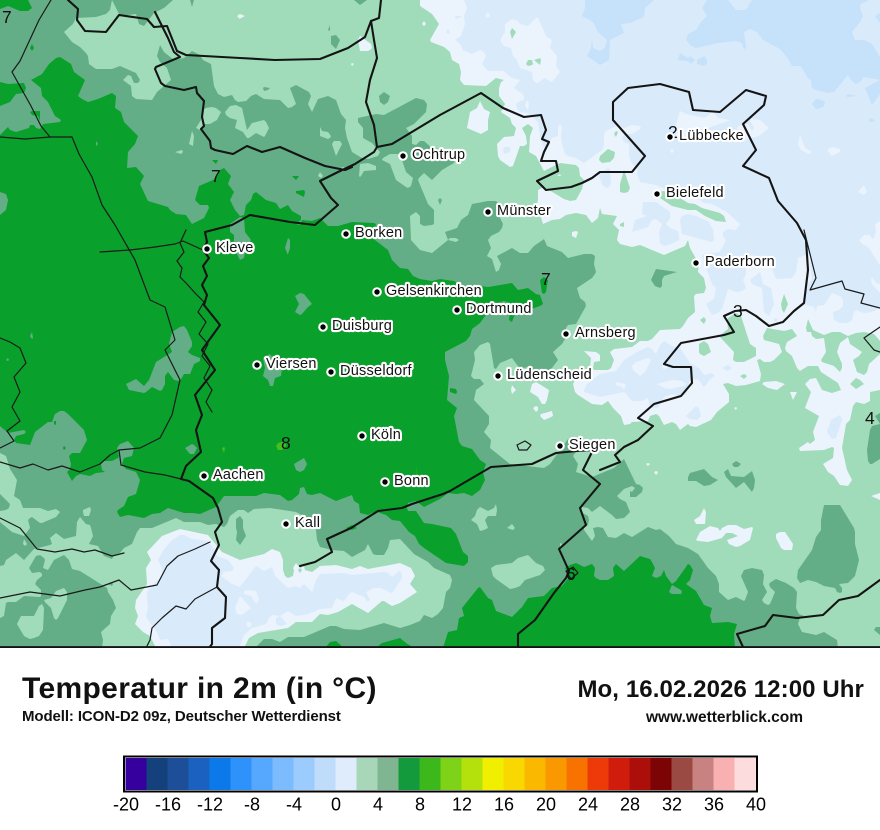  Describe the element at coordinates (549, 375) in the screenshot. I see `svg-text: Lüdenscheid` at that location.